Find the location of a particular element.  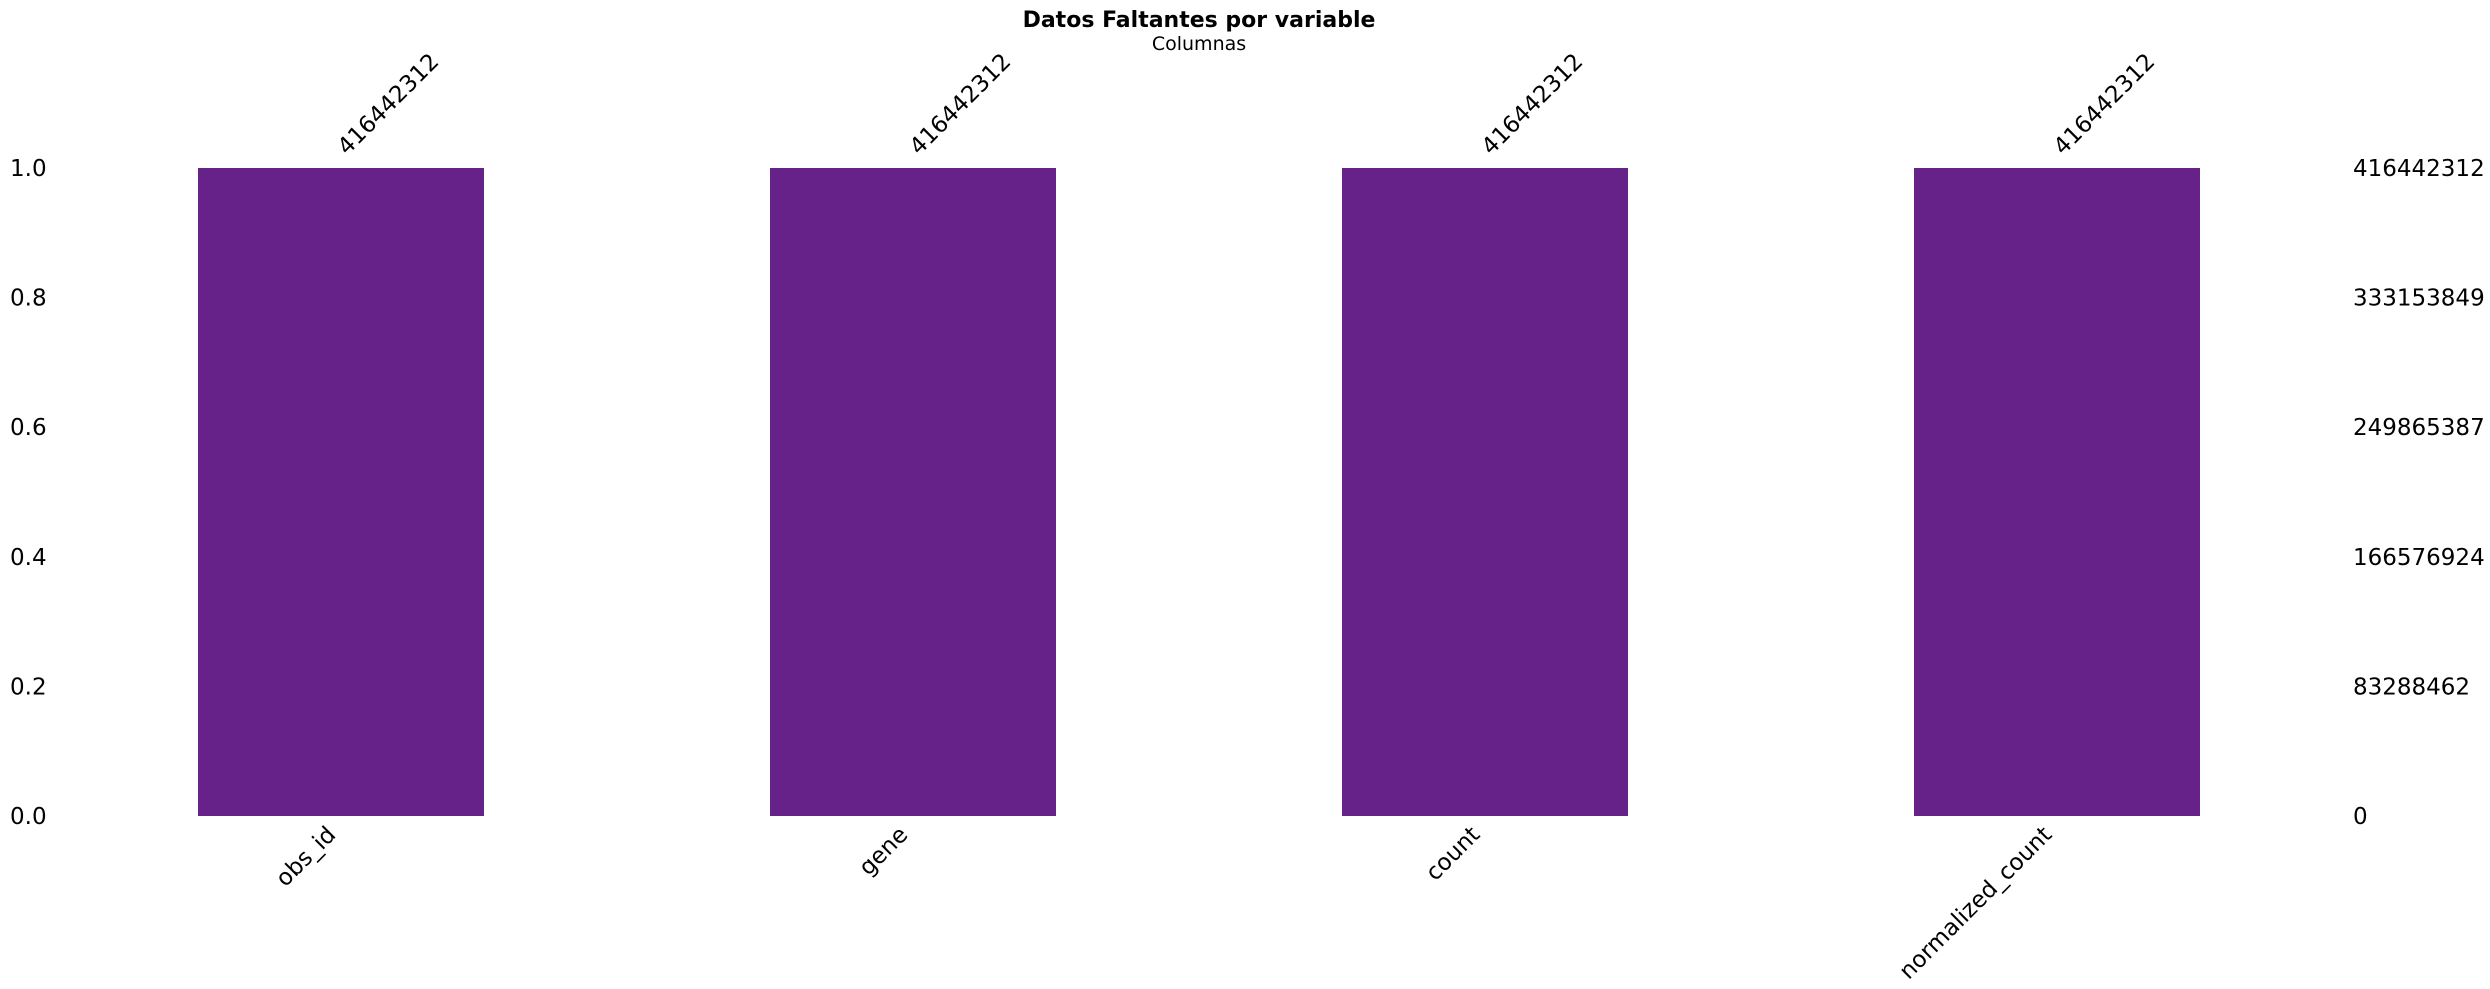

chart-subtitle: Columnas is located at coordinates (1199, 44).